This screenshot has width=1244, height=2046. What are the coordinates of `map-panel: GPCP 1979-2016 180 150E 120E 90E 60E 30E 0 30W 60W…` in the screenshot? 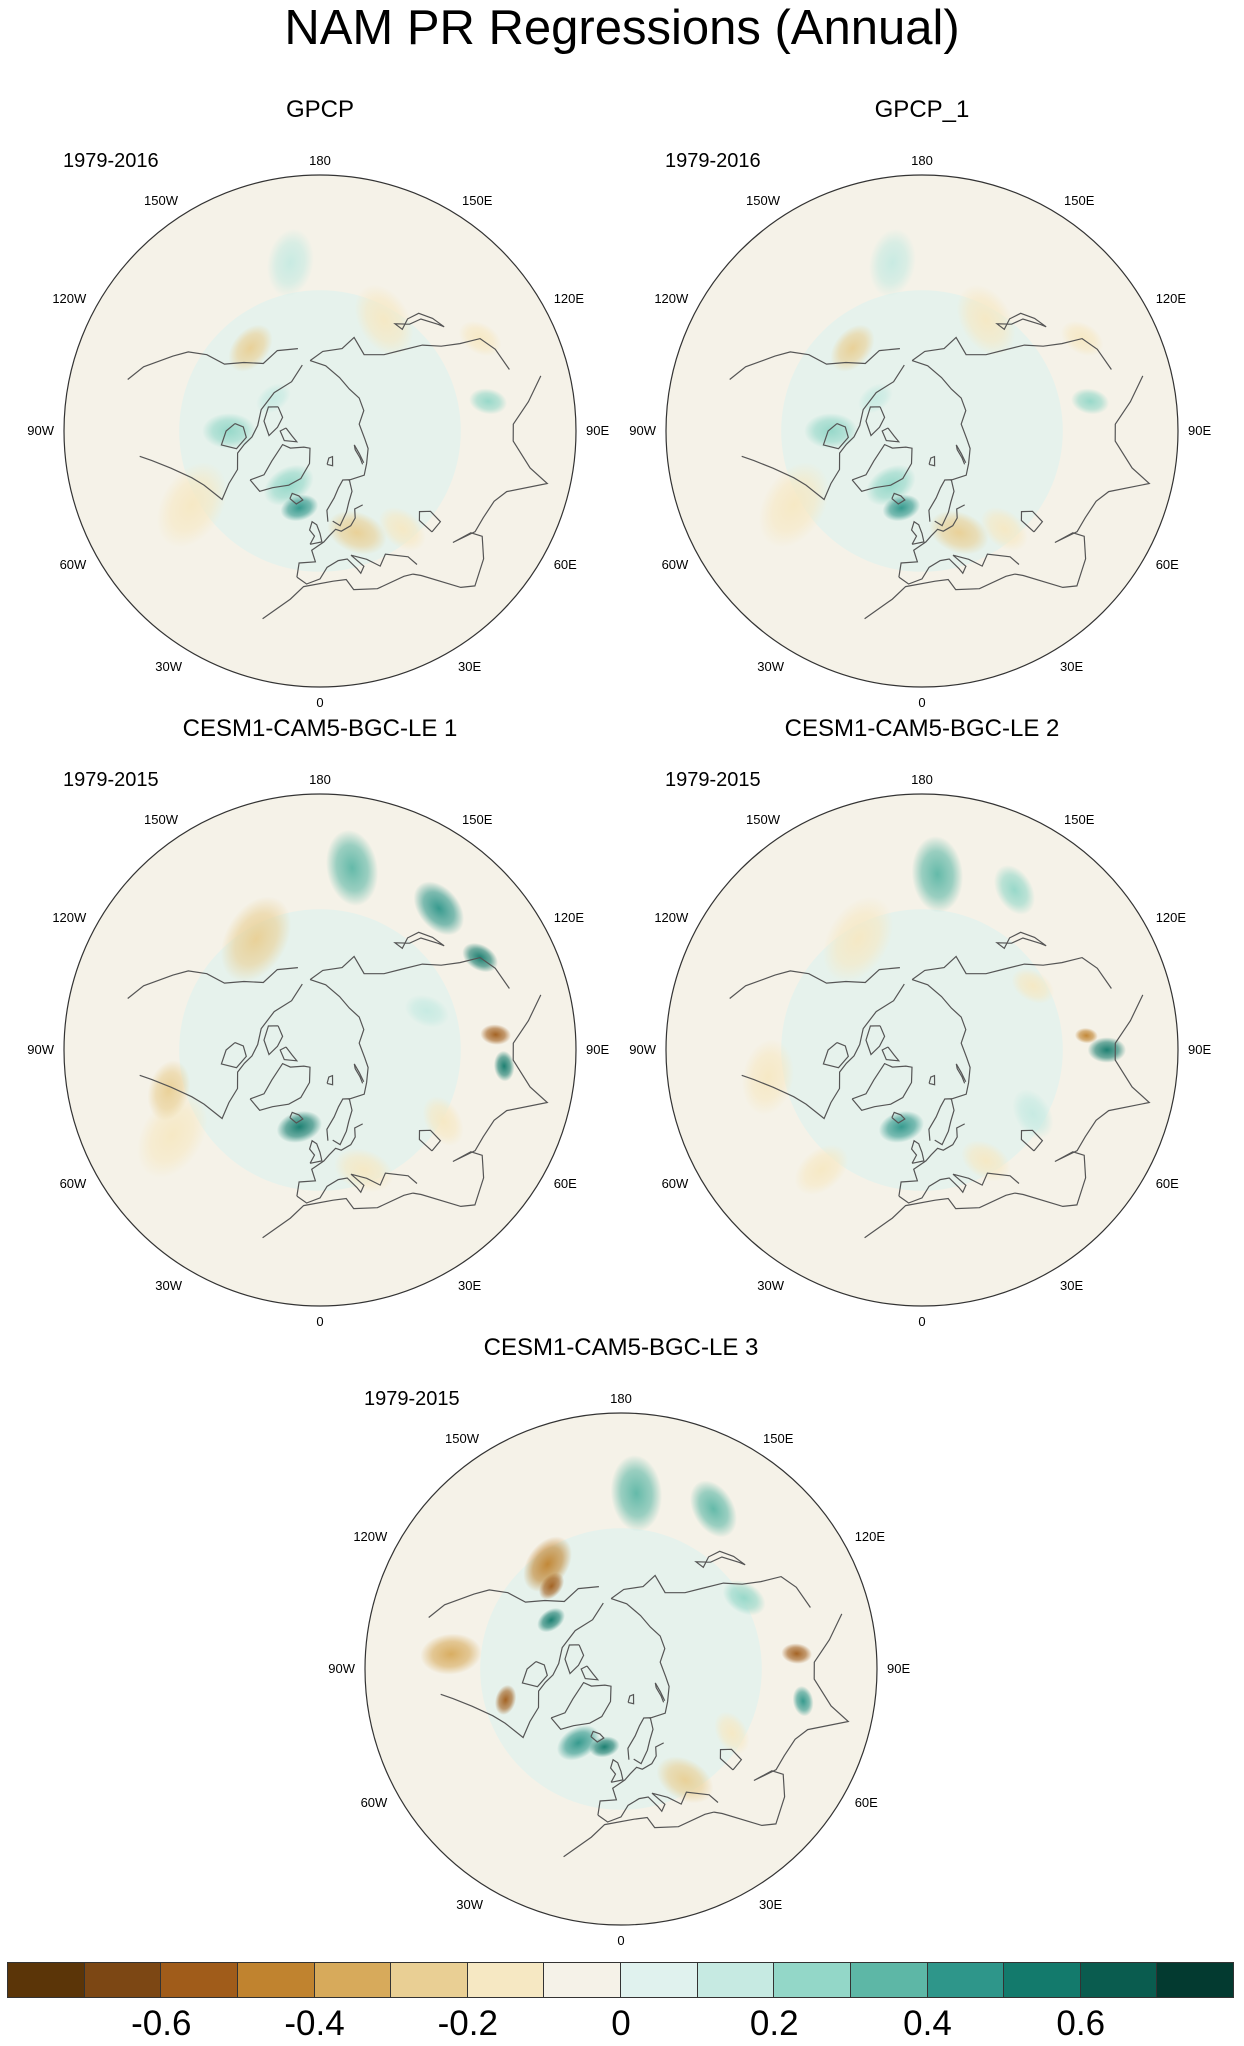 It's located at (318, 403).